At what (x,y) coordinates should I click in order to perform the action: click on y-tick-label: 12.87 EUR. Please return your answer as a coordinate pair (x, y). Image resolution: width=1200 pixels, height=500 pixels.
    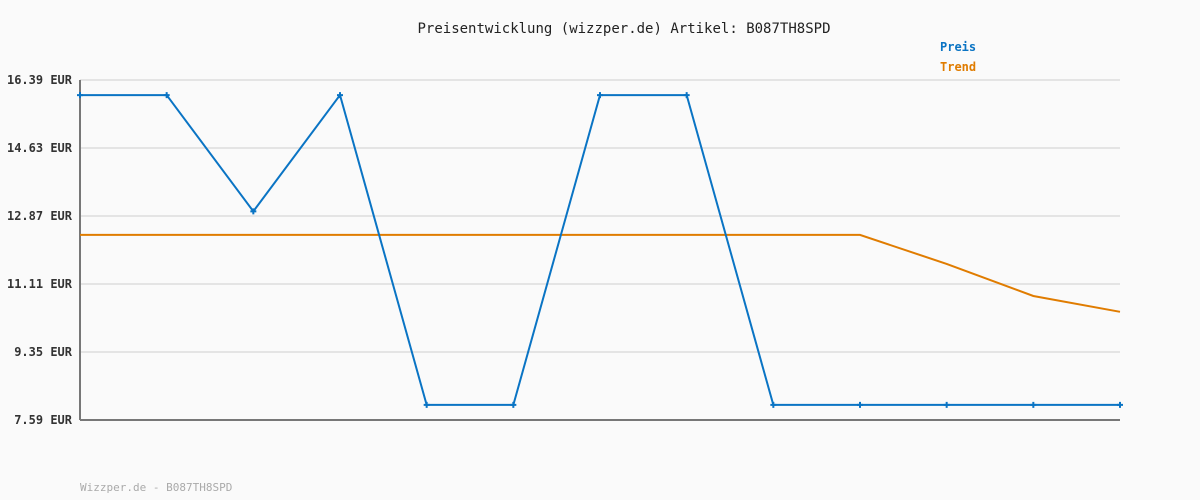
    Looking at the image, I should click on (40, 216).